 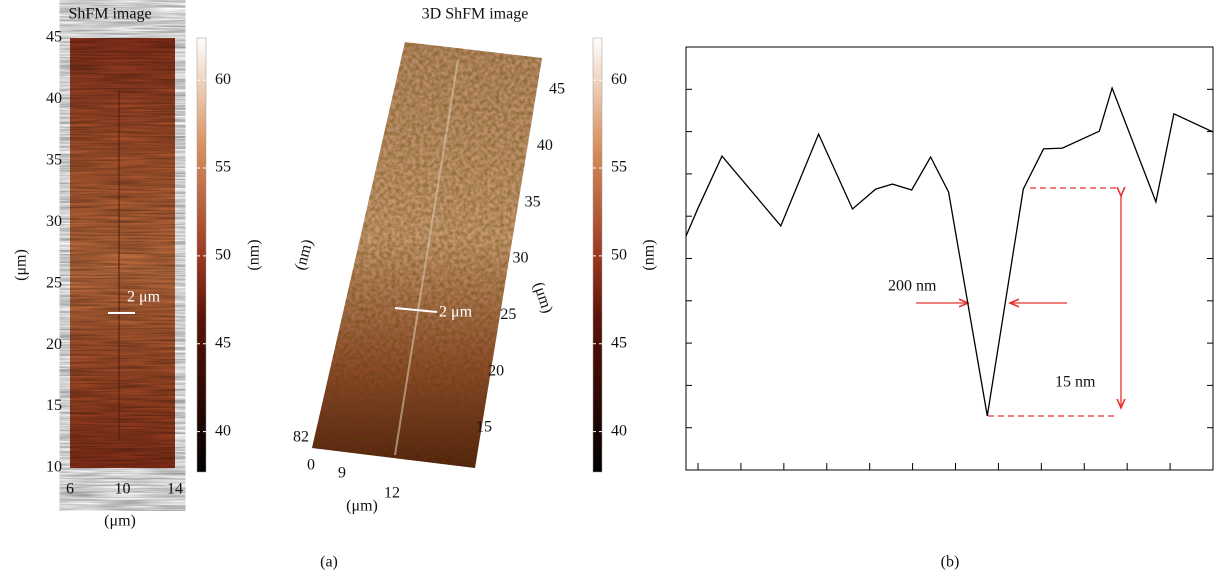 I want to click on y-tick-label: 15, so click(x=54, y=405).